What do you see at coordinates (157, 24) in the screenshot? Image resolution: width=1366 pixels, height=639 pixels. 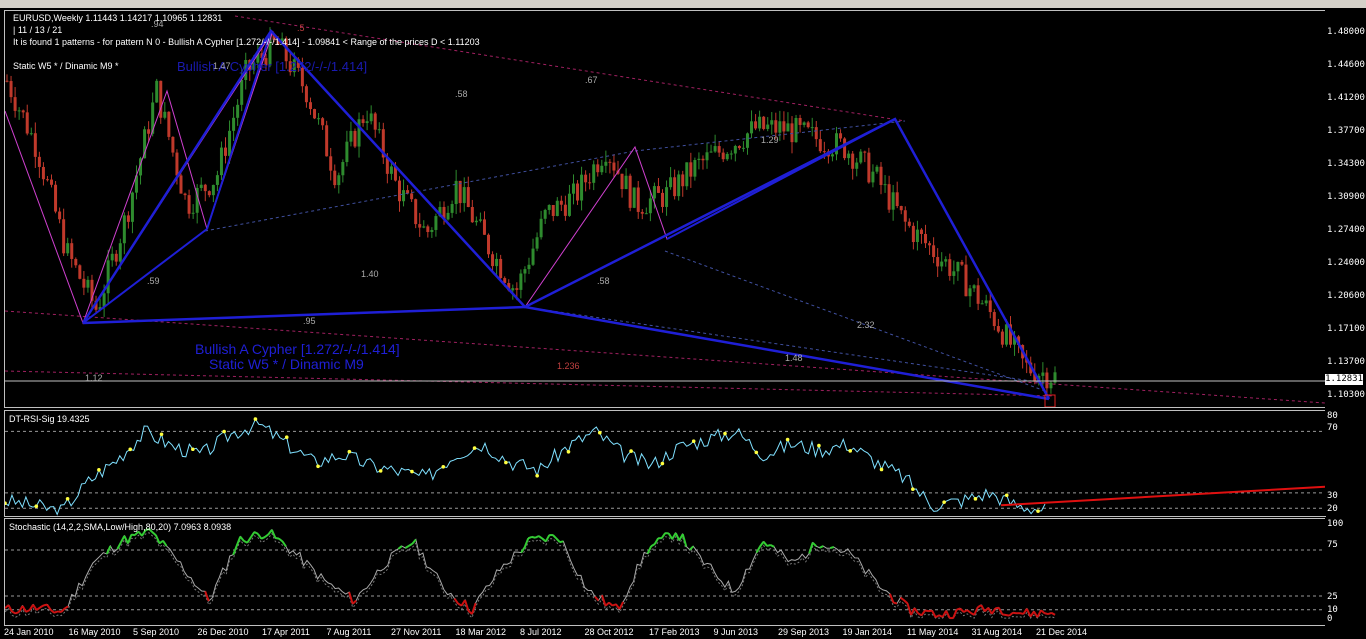 I see `ratio-label: .94` at bounding box center [157, 24].